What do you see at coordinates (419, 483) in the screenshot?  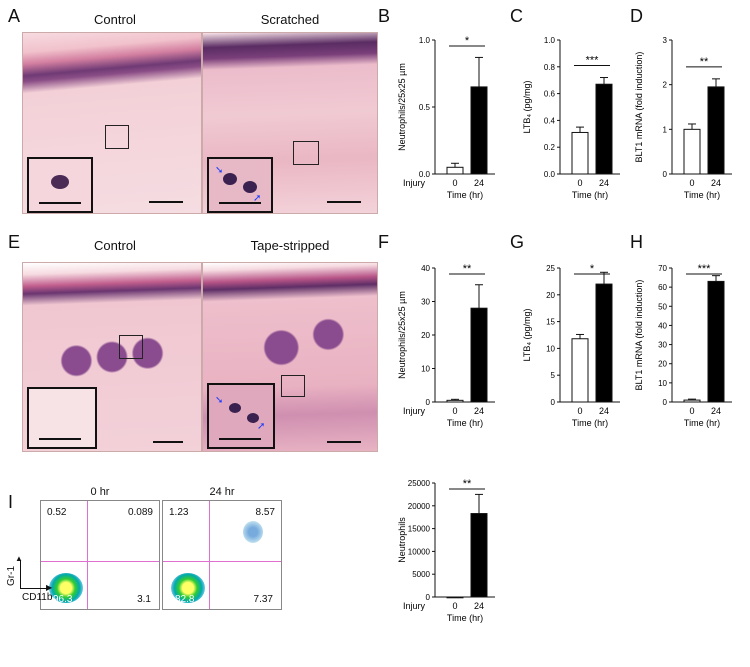 I see `y-tick-label: 25000` at bounding box center [419, 483].